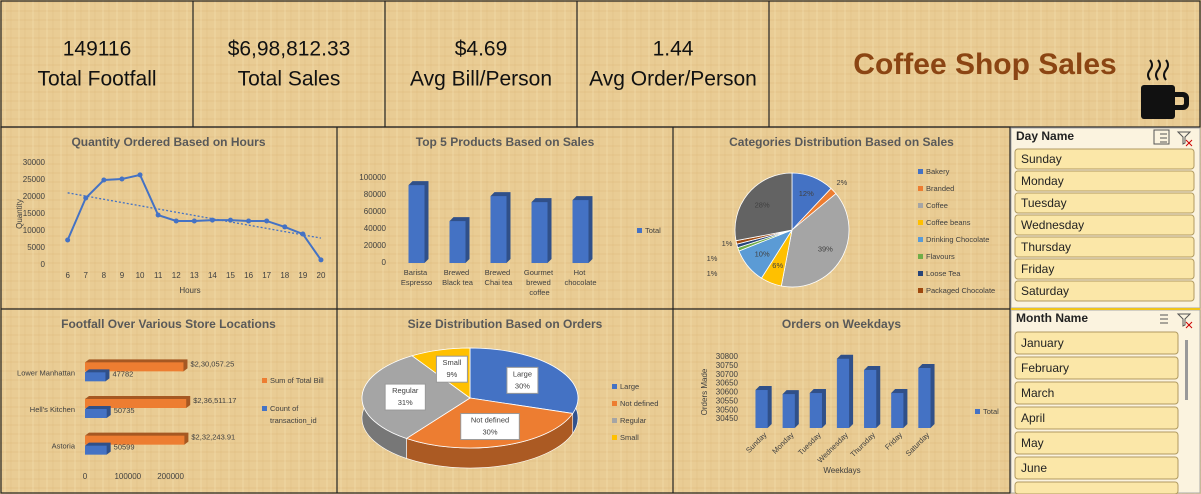  What do you see at coordinates (85, 476) in the screenshot?
I see `x-tick-label: 0` at bounding box center [85, 476].